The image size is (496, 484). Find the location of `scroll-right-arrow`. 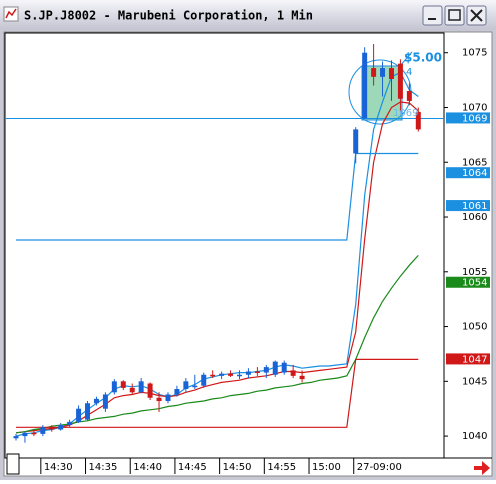

scroll-right-arrow is located at coordinates (482, 468).